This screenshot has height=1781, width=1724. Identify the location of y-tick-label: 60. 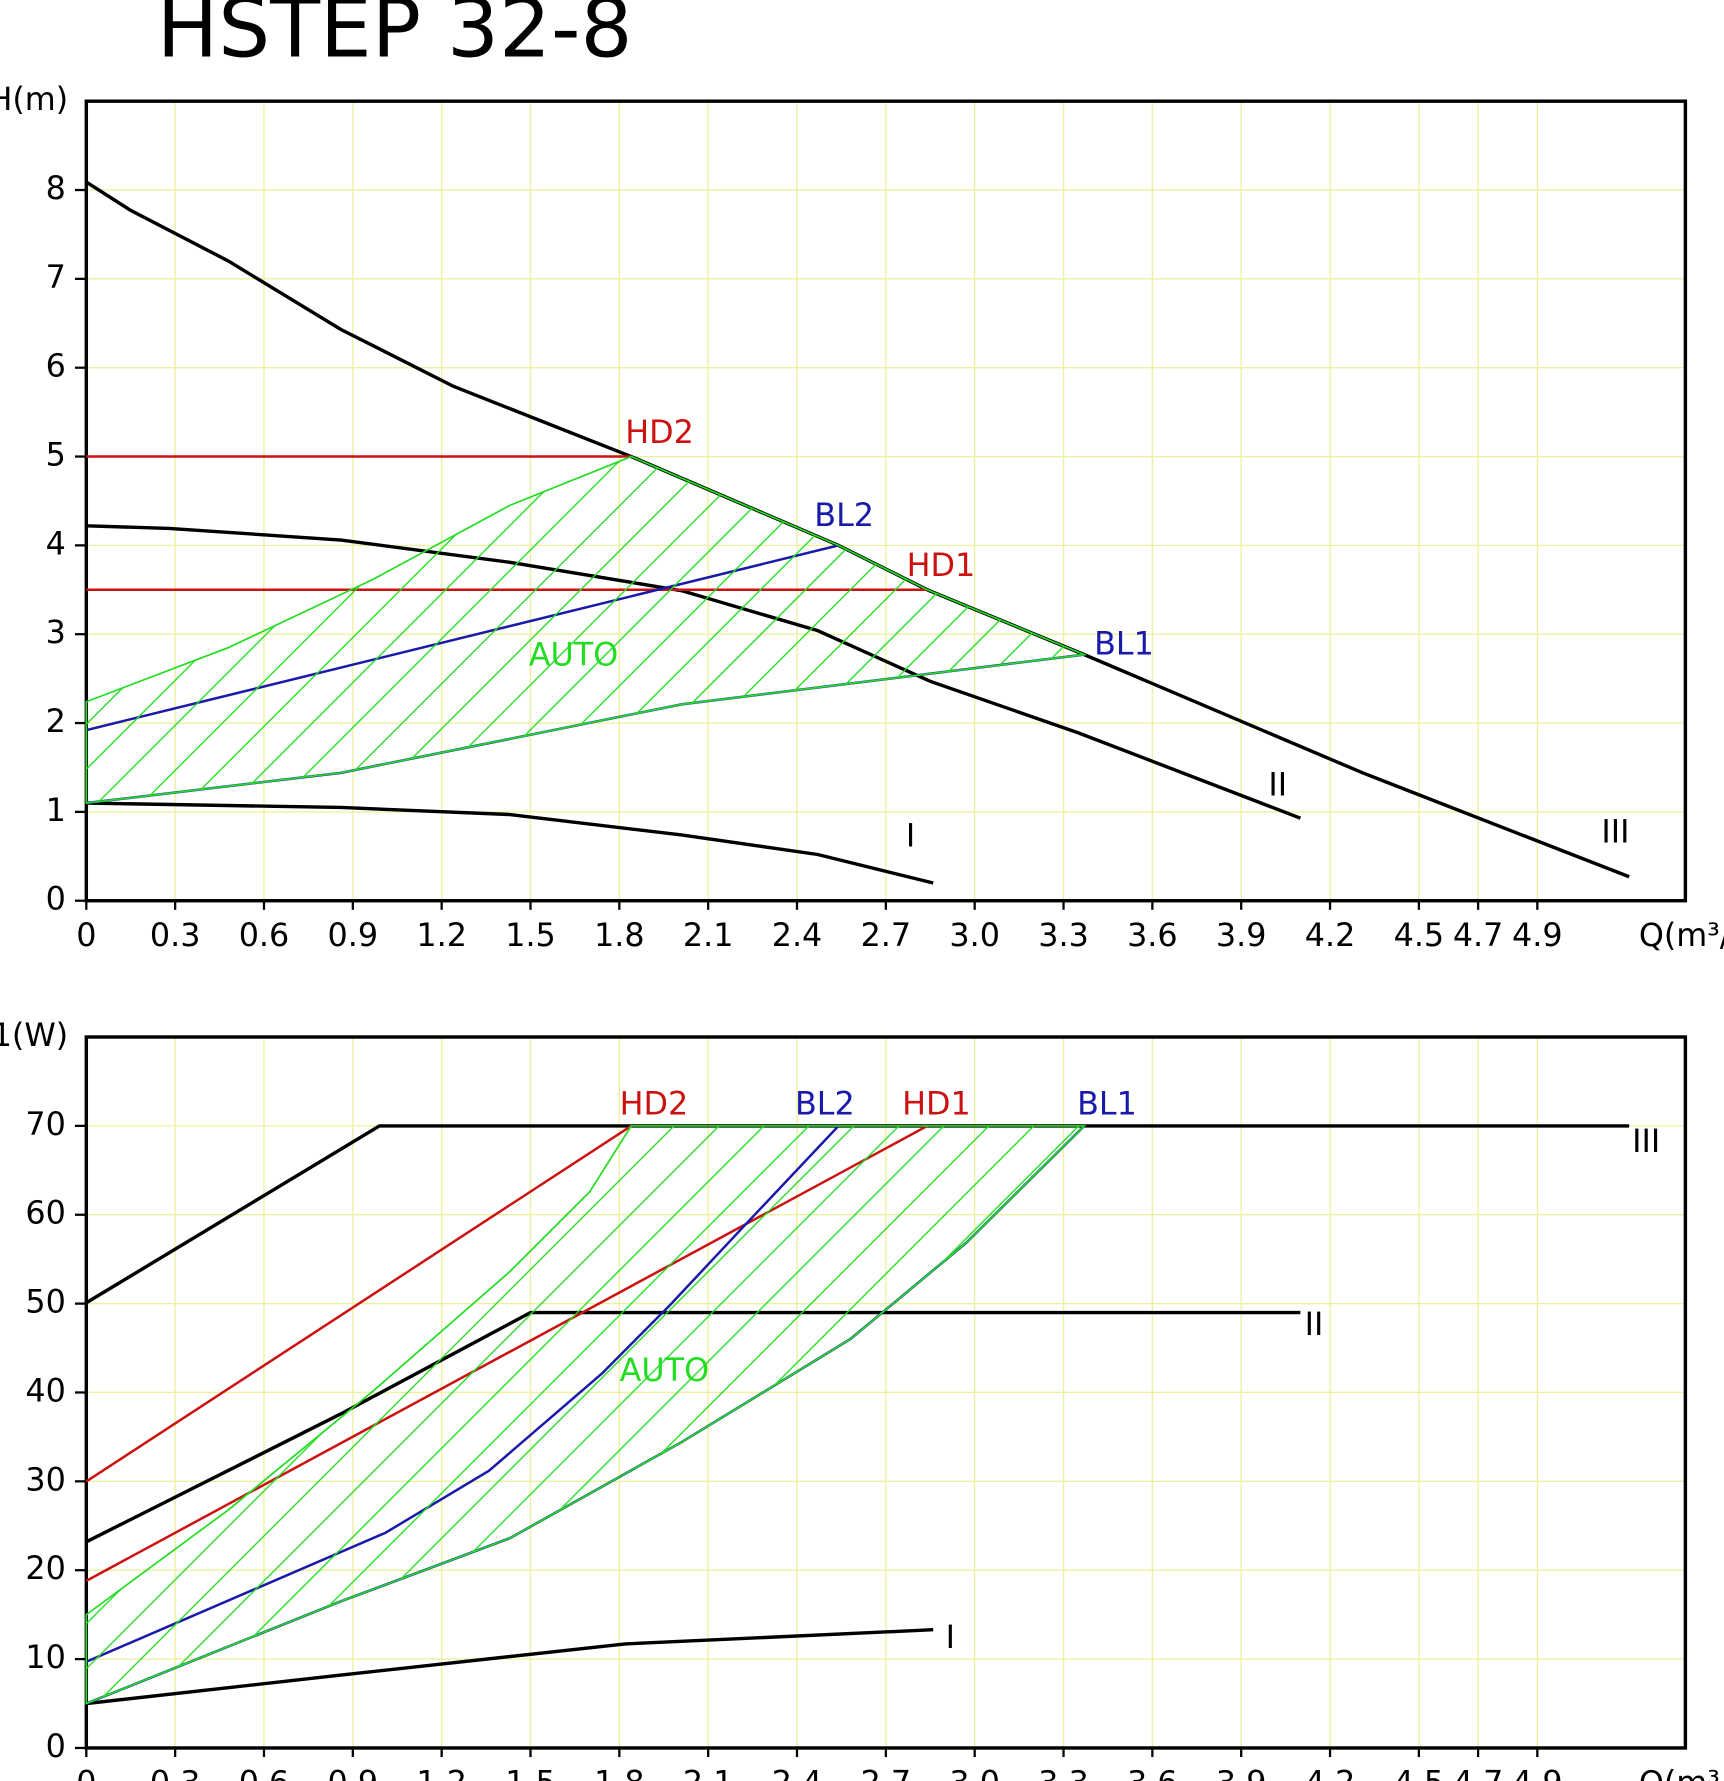
(45, 1213).